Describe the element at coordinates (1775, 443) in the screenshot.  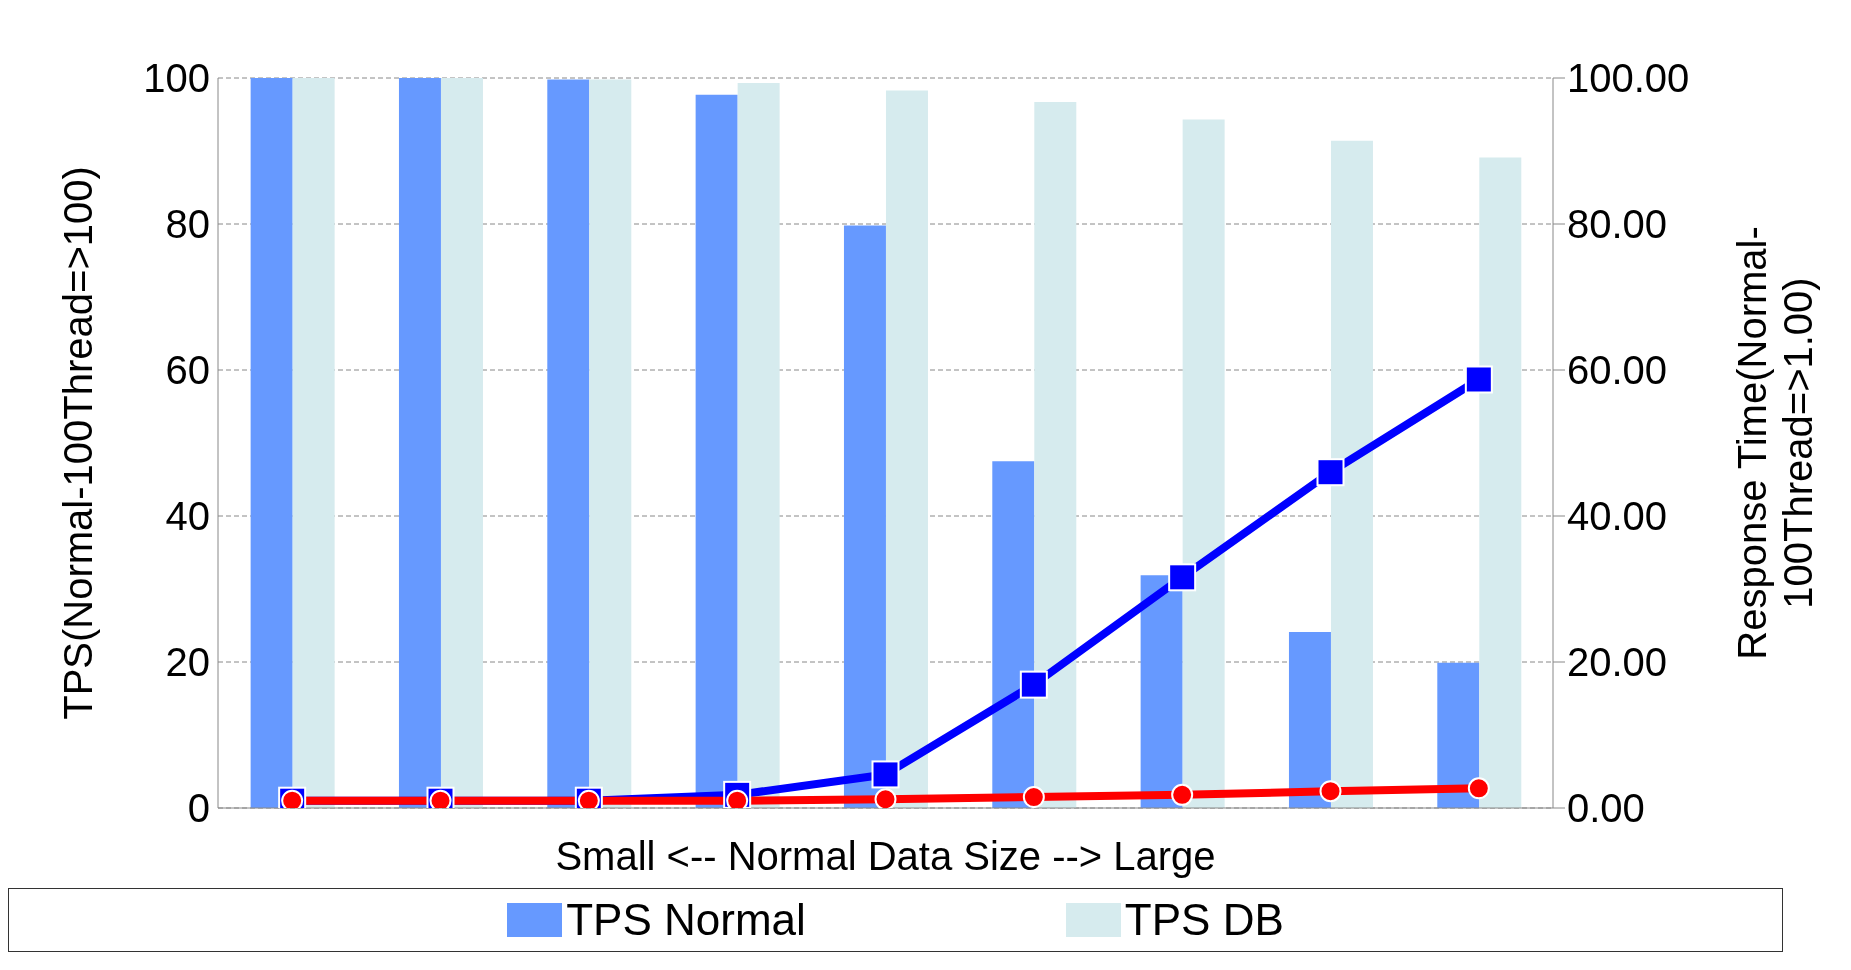
I see `y2-axis-title: Response Time(Normal-100Thread=>1.00)` at that location.